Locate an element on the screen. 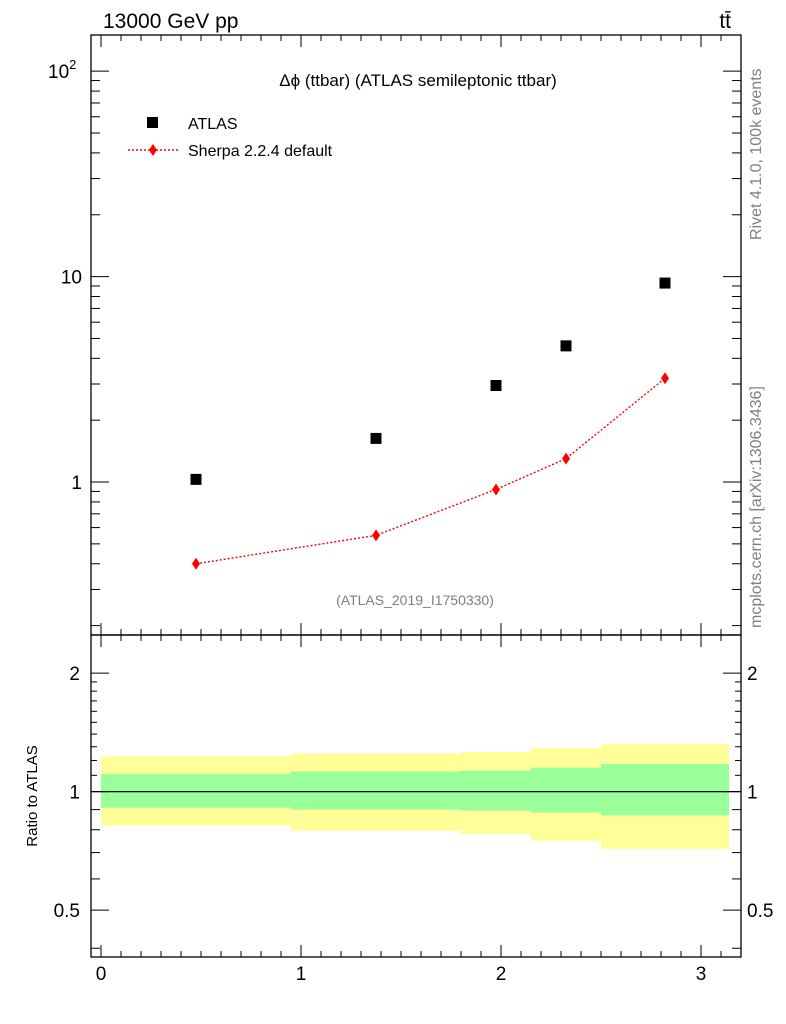  rivet-label: Rivet 4.1.0, 100k events is located at coordinates (756, 154).